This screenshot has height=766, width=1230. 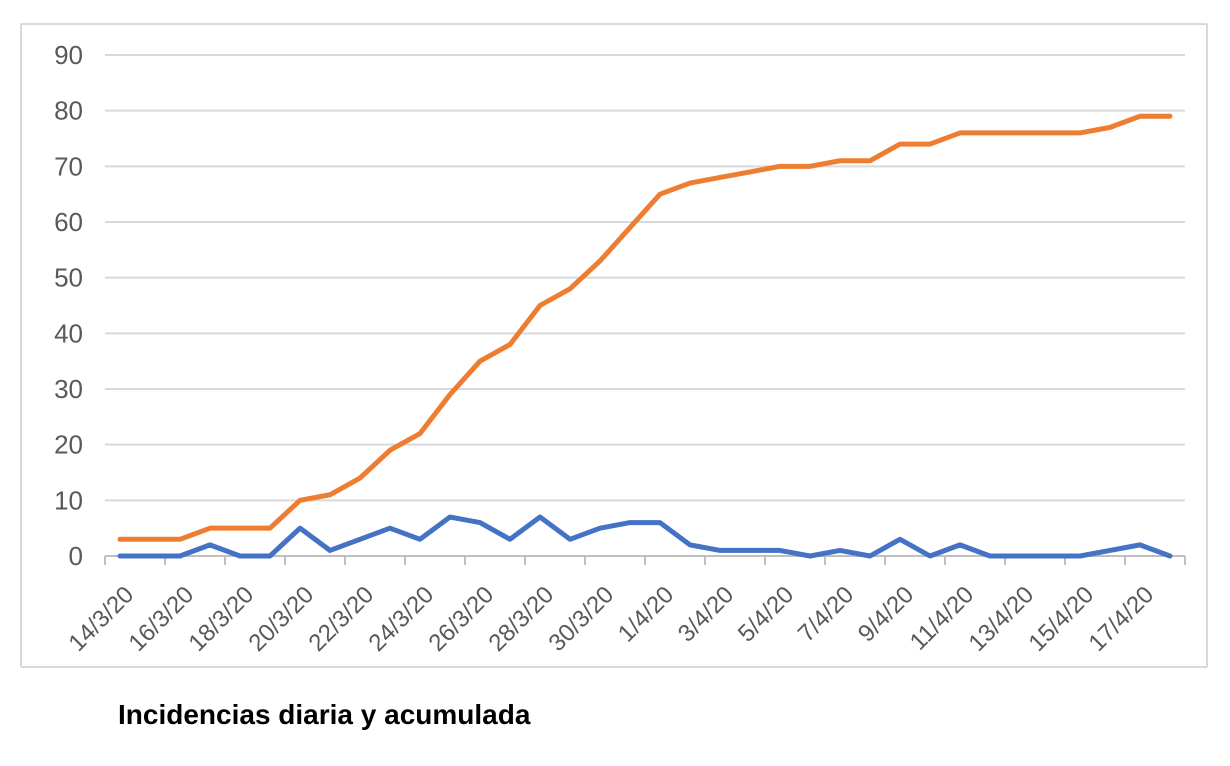 I want to click on x-axis-label: 28/3/20, so click(x=522, y=619).